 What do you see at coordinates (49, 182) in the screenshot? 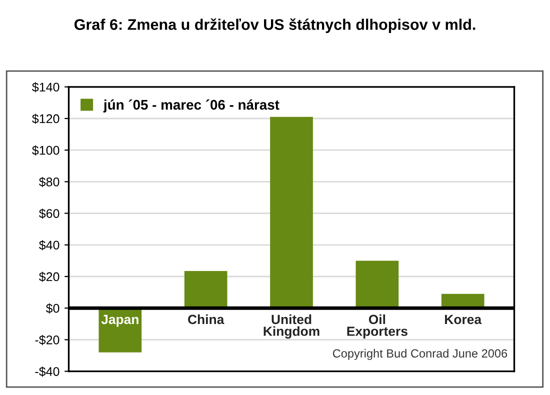
I see `y-tick-label: $80` at bounding box center [49, 182].